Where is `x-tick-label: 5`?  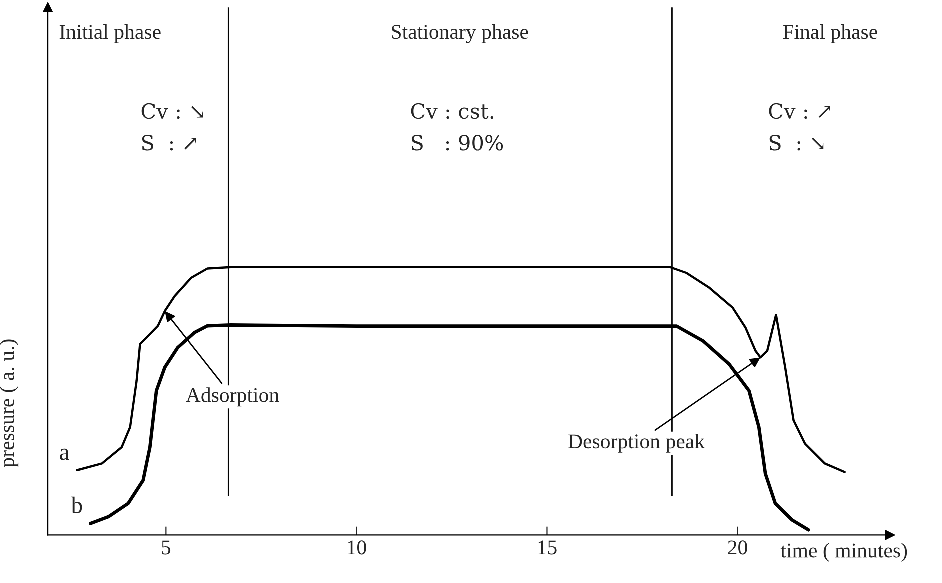
x-tick-label: 5 is located at coordinates (166, 547).